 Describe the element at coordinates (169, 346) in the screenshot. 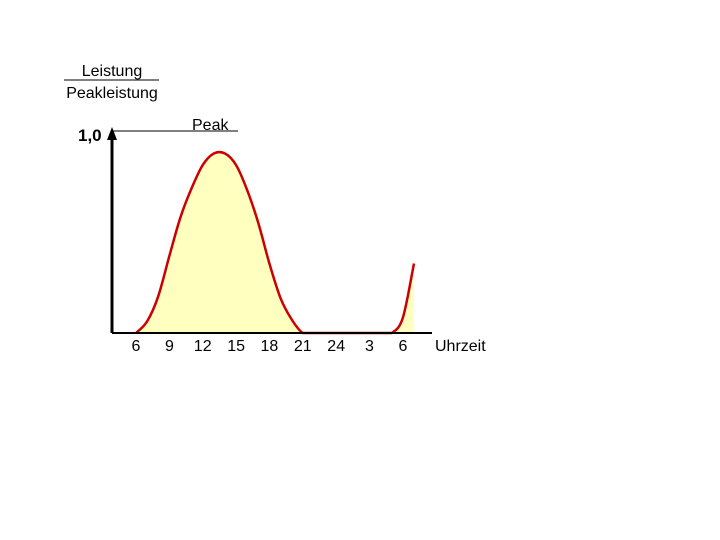

I see `x-tick-label: 9` at that location.